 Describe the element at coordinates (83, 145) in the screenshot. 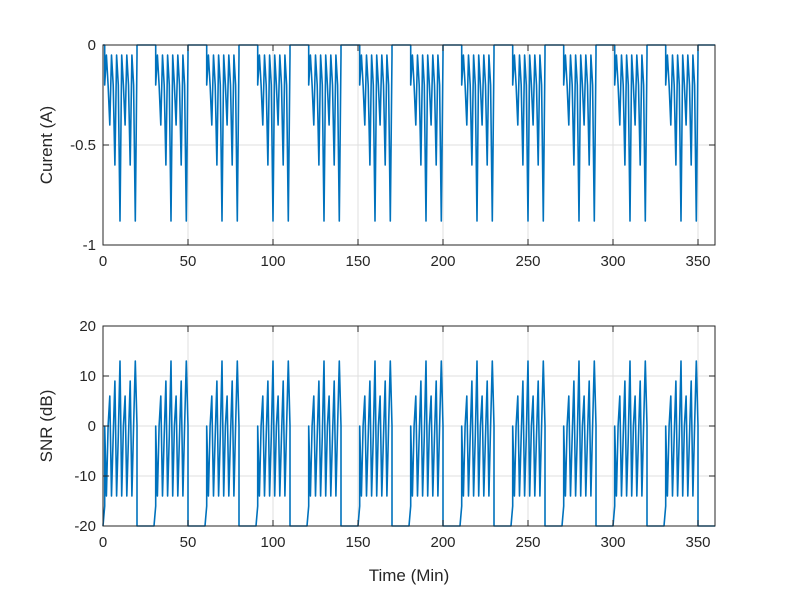

I see `y-tick-label: -0.5` at that location.